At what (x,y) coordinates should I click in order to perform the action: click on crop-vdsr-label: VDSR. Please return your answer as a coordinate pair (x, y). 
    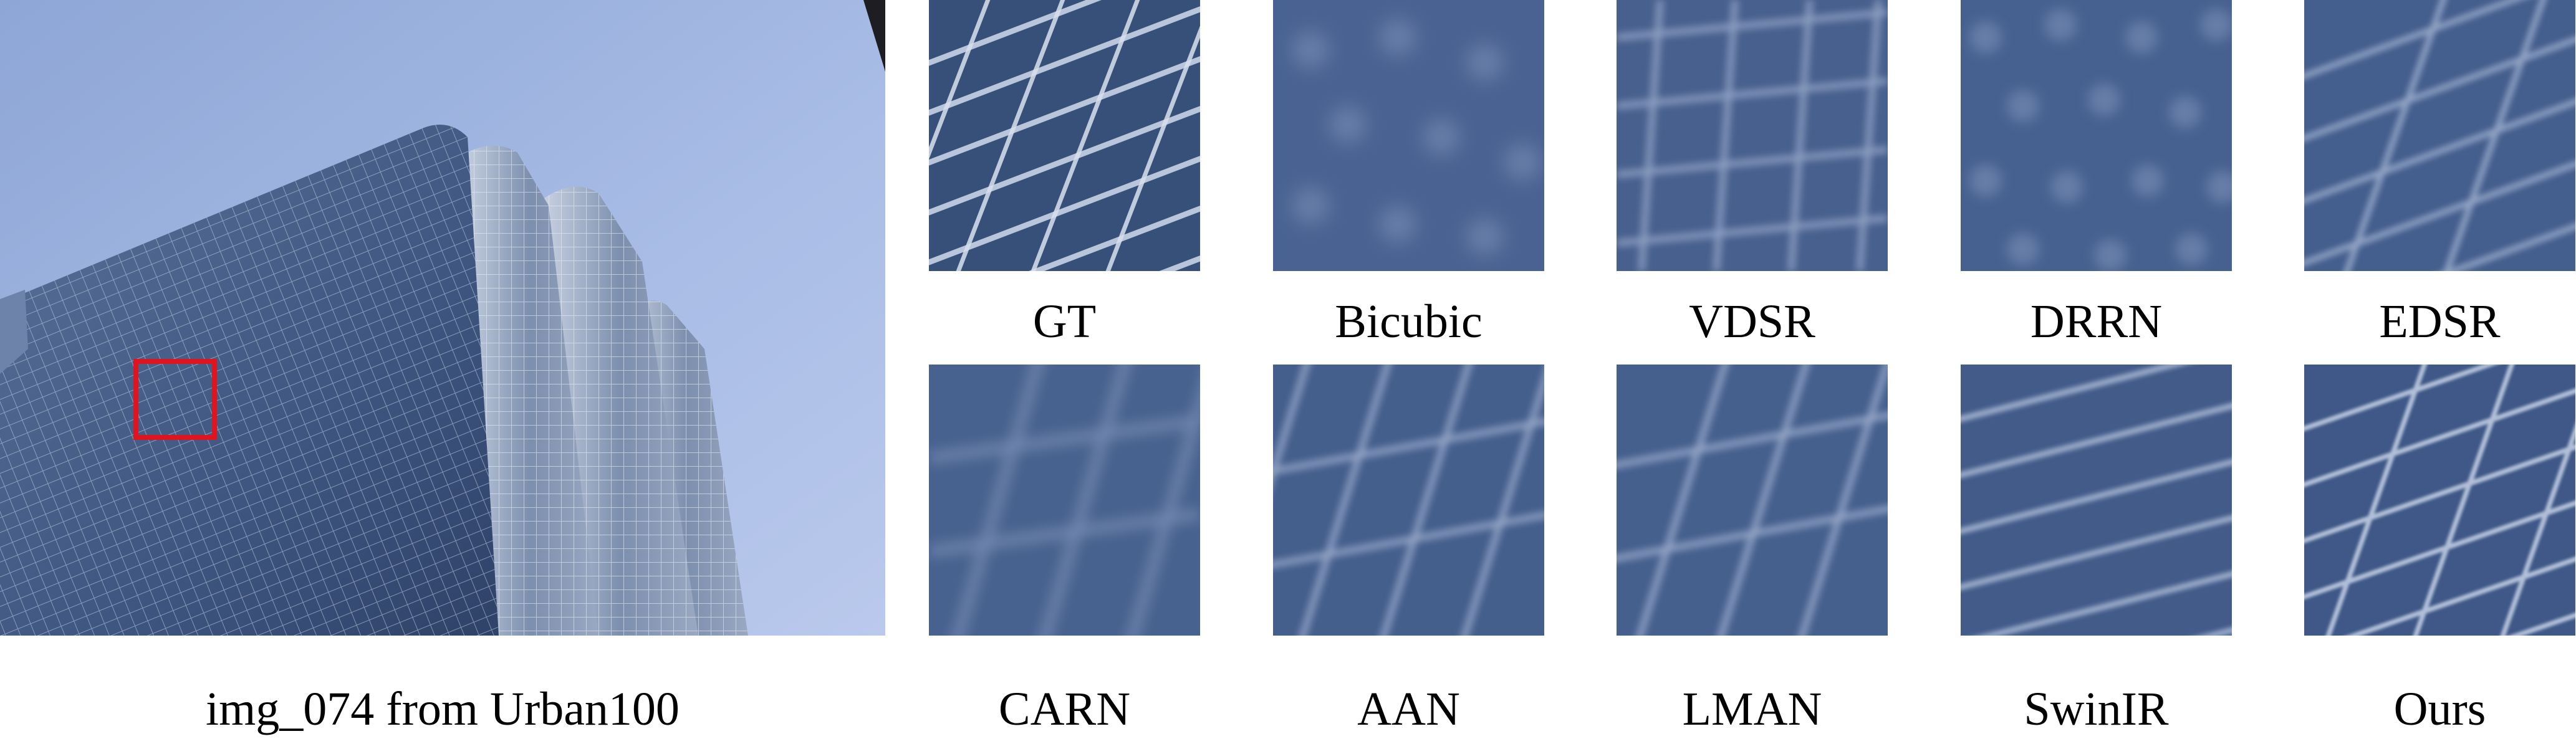
    Looking at the image, I should click on (1752, 321).